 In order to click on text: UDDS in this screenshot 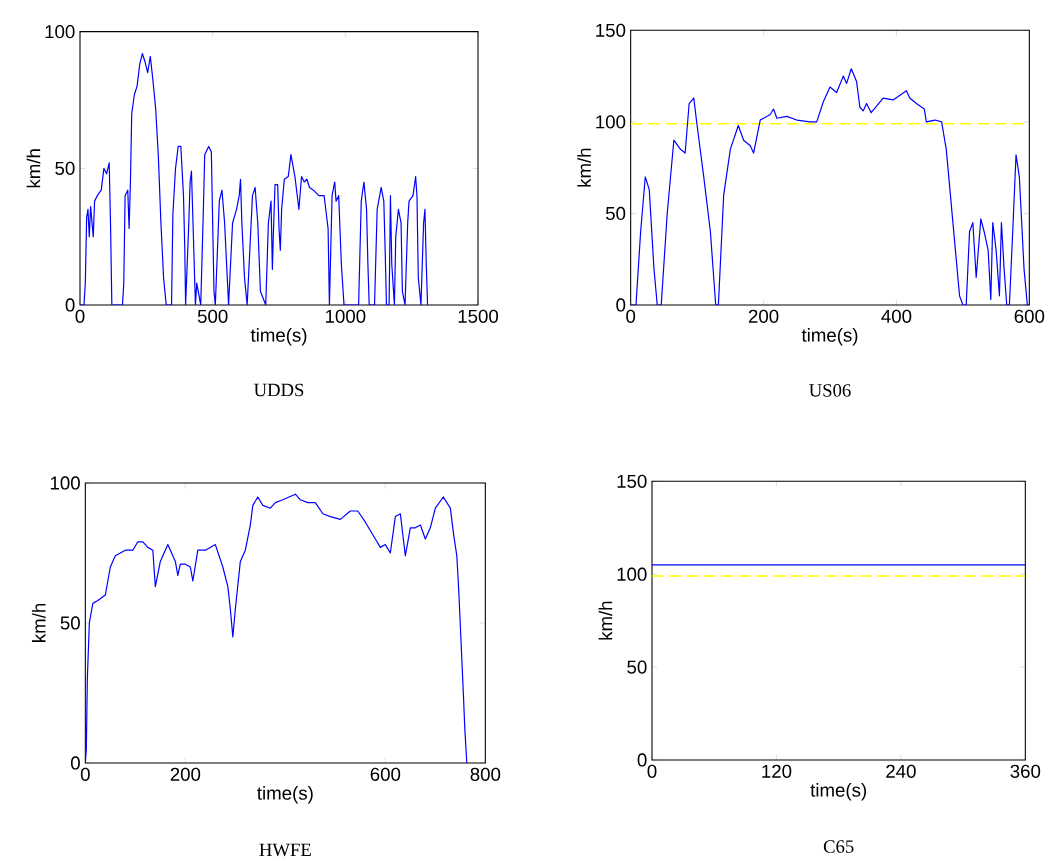, I will do `click(278, 390)`.